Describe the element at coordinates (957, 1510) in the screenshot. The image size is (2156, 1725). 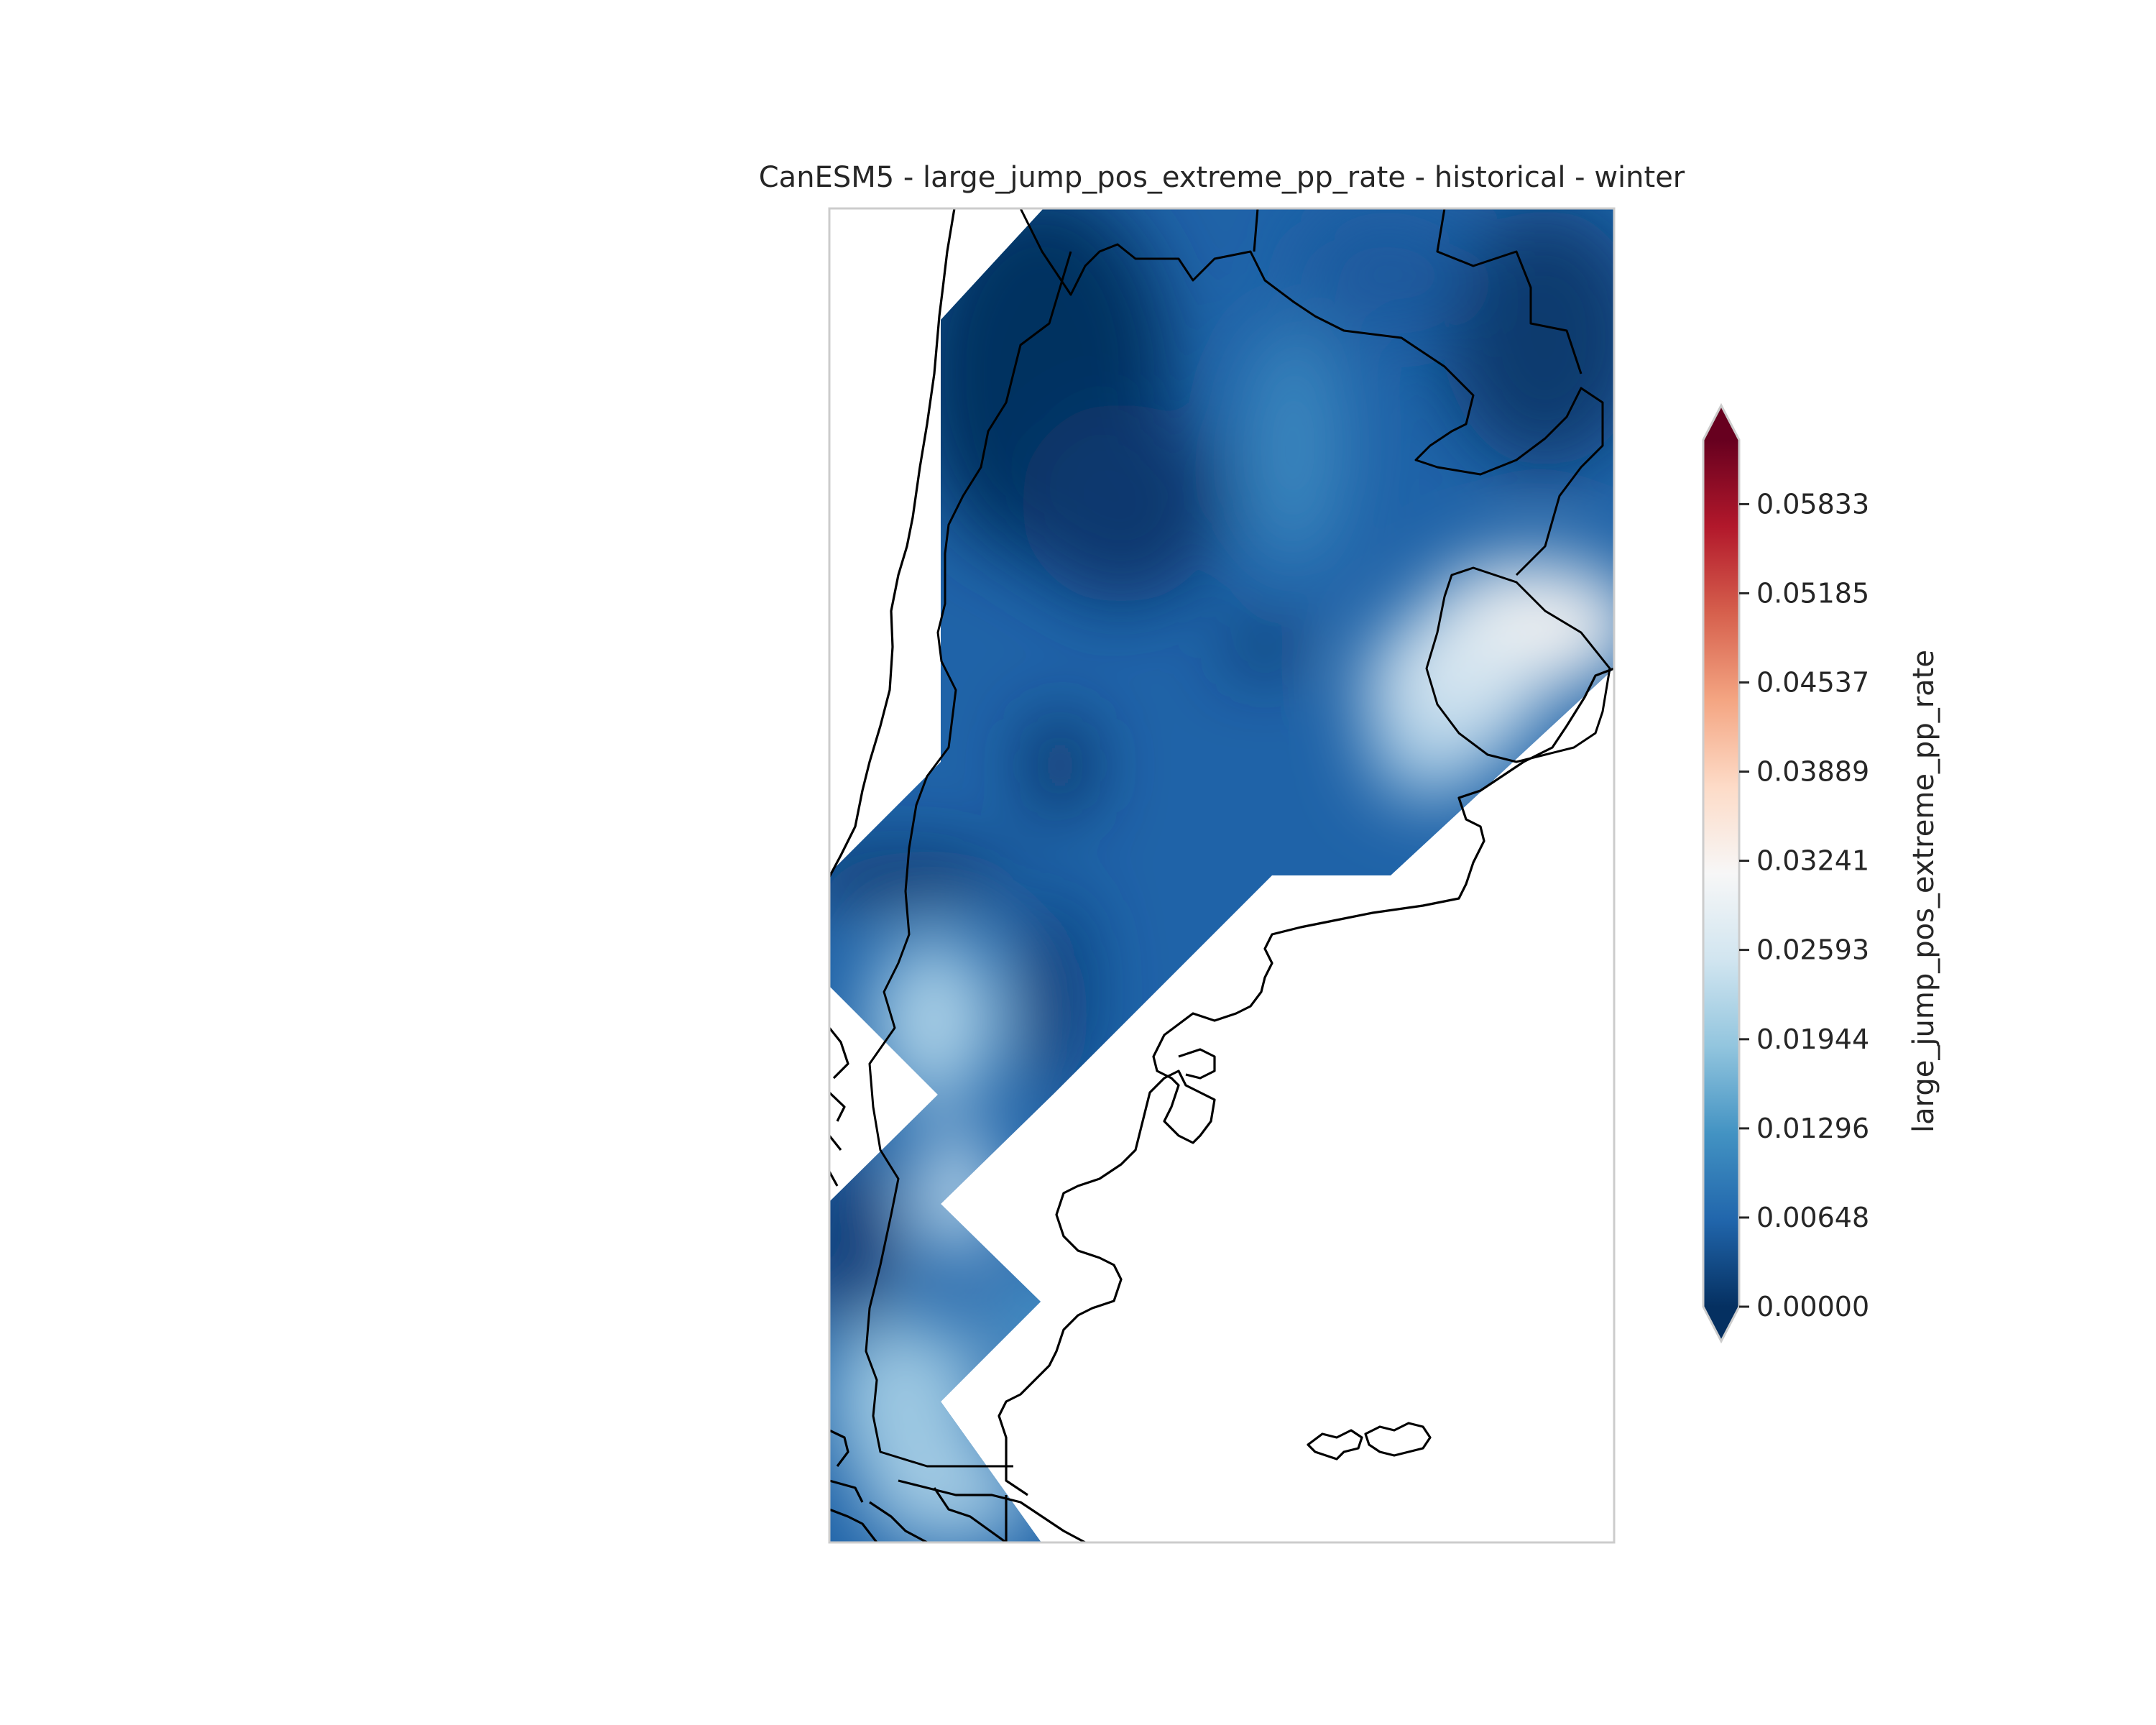
I see `tierra-del-fuego-coastline` at that location.